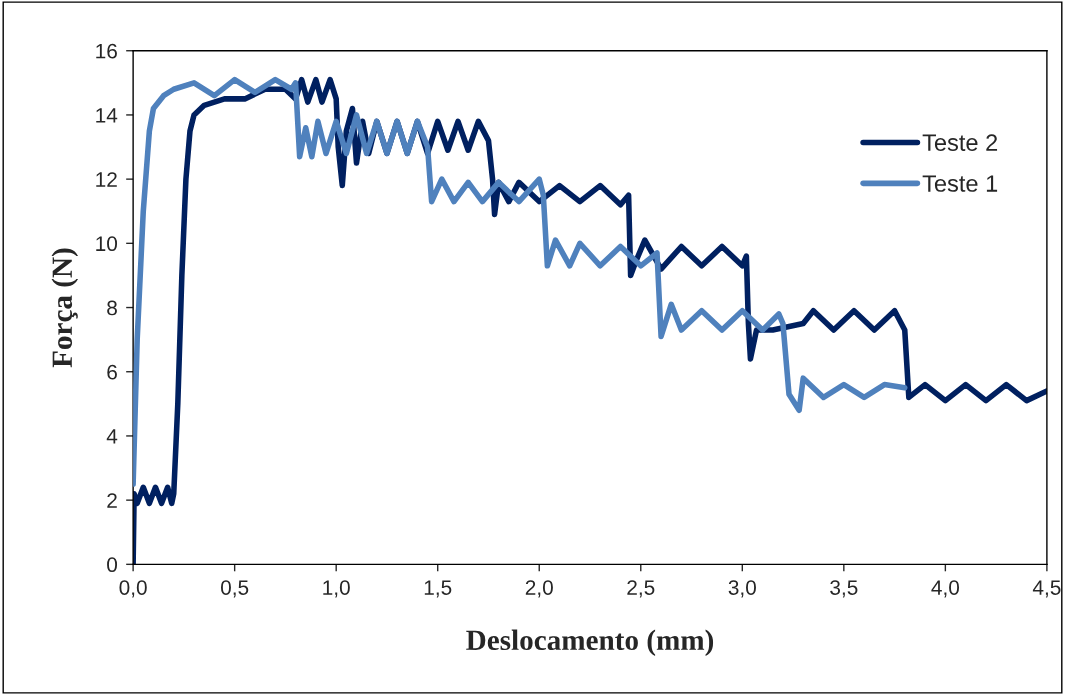 This screenshot has height=695, width=1065. What do you see at coordinates (590, 643) in the screenshot?
I see `x-axis-title: Deslocamento (mm)` at bounding box center [590, 643].